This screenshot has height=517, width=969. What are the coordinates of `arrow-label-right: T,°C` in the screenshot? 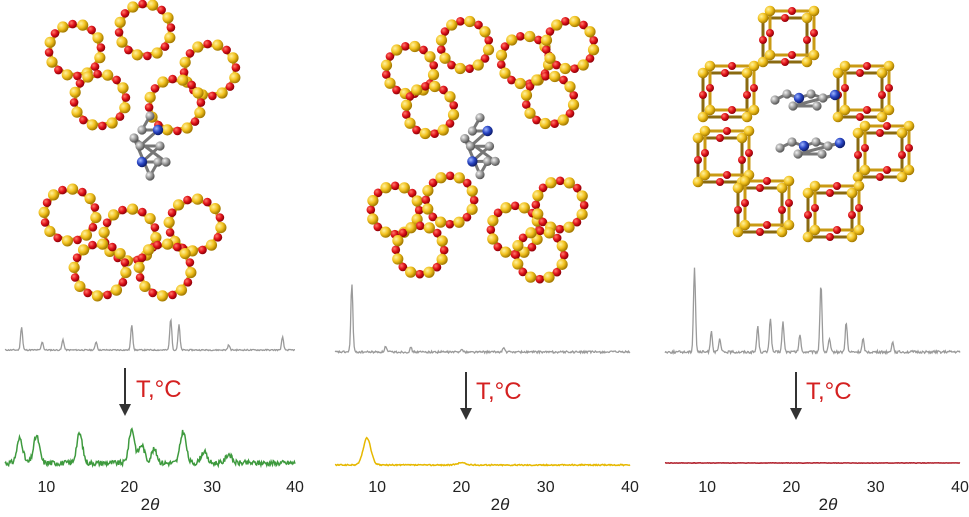 It's located at (829, 391).